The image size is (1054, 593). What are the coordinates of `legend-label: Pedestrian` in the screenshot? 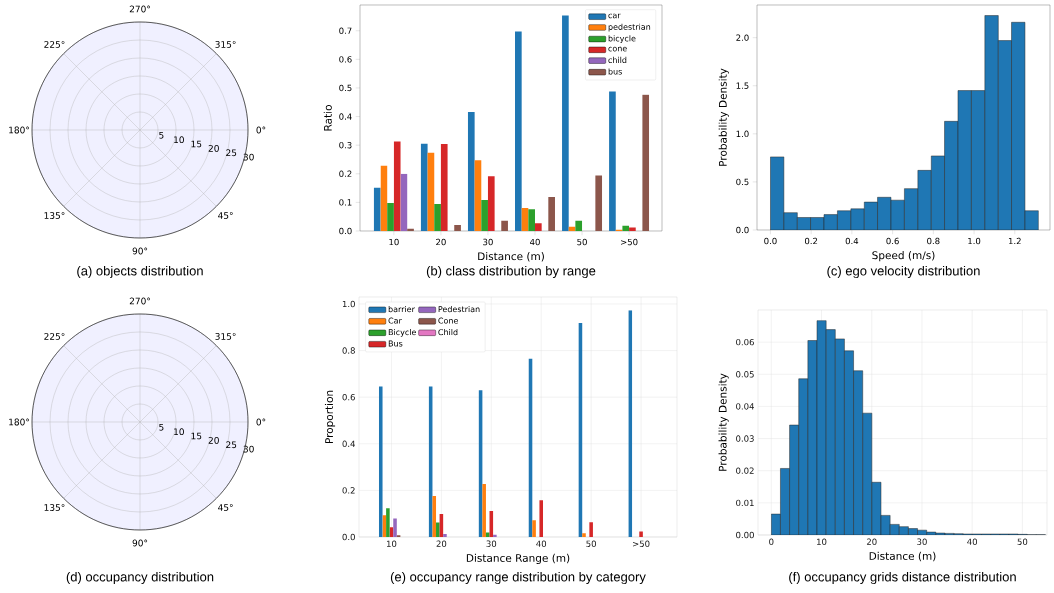 It's located at (459, 309).